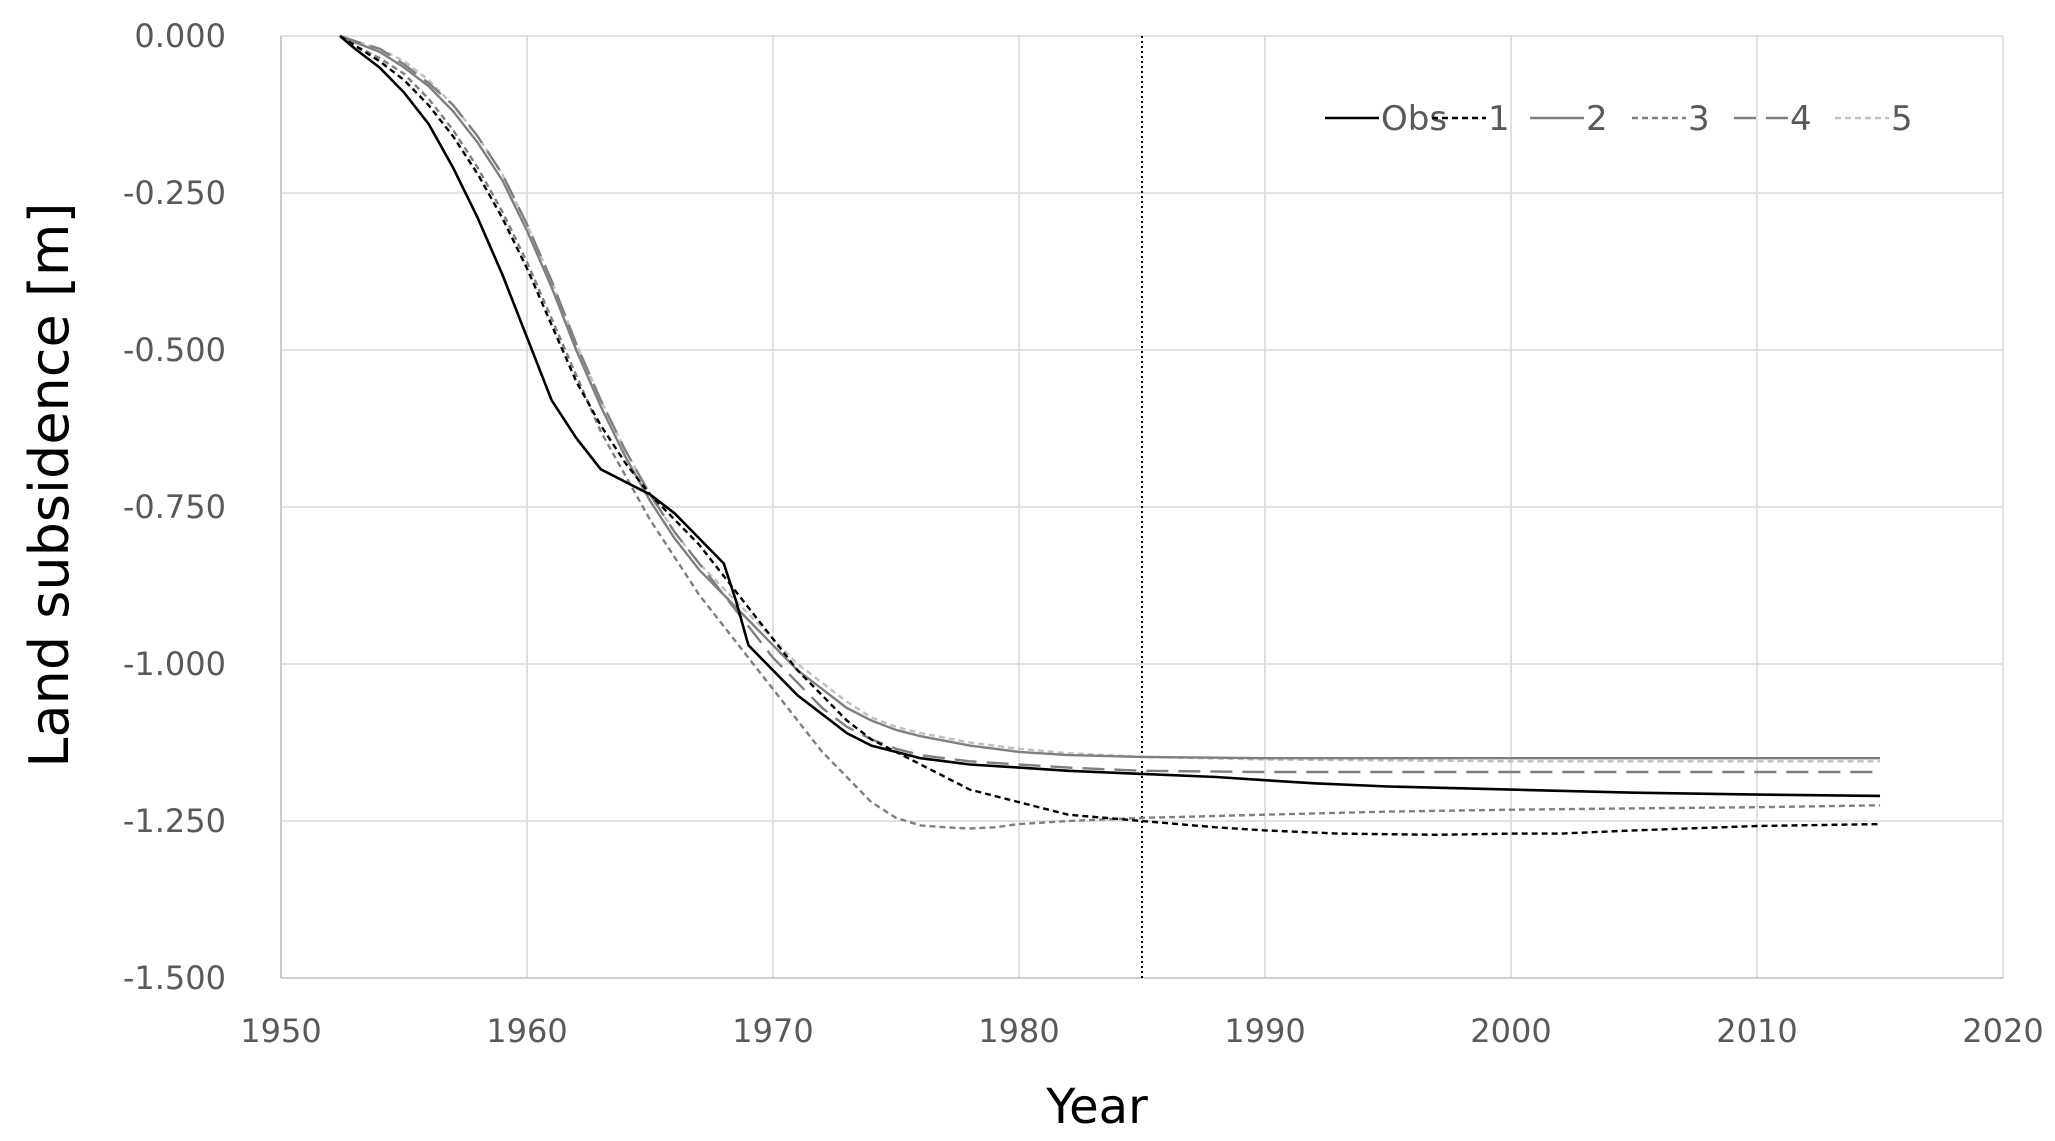 This screenshot has width=2055, height=1141. I want to click on x-tick-label: 2000, so click(1510, 1031).